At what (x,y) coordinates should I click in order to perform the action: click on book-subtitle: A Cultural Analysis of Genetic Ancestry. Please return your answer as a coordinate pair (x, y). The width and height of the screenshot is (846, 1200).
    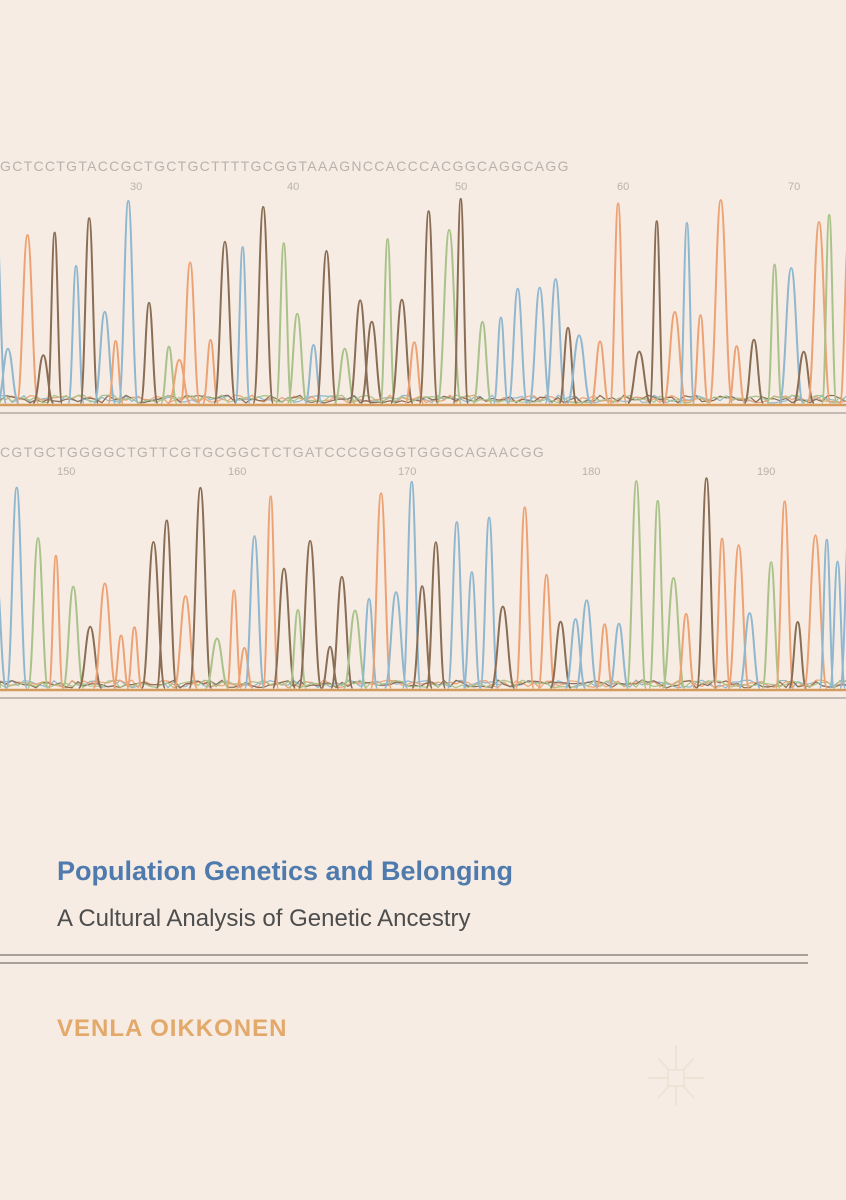
    Looking at the image, I should click on (264, 918).